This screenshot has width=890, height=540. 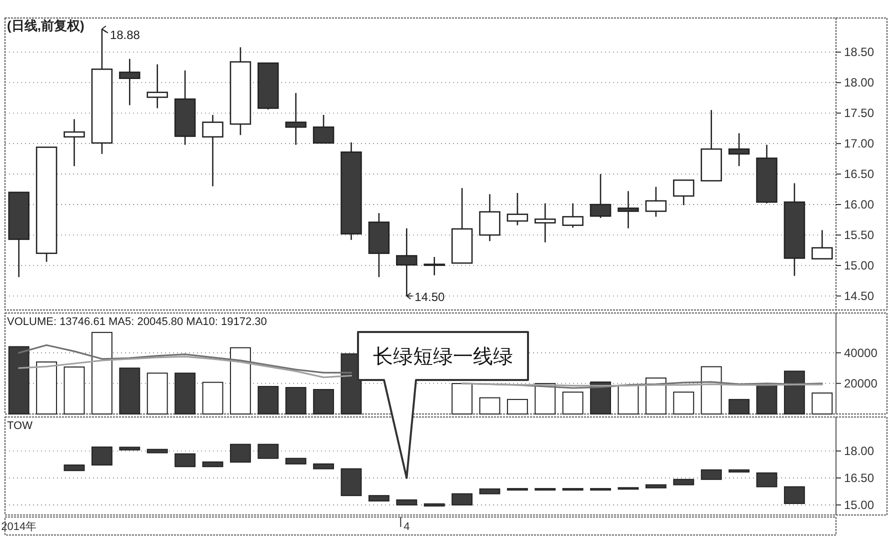 I want to click on annotation: 长绿短绿一线绿, so click(x=443, y=357).